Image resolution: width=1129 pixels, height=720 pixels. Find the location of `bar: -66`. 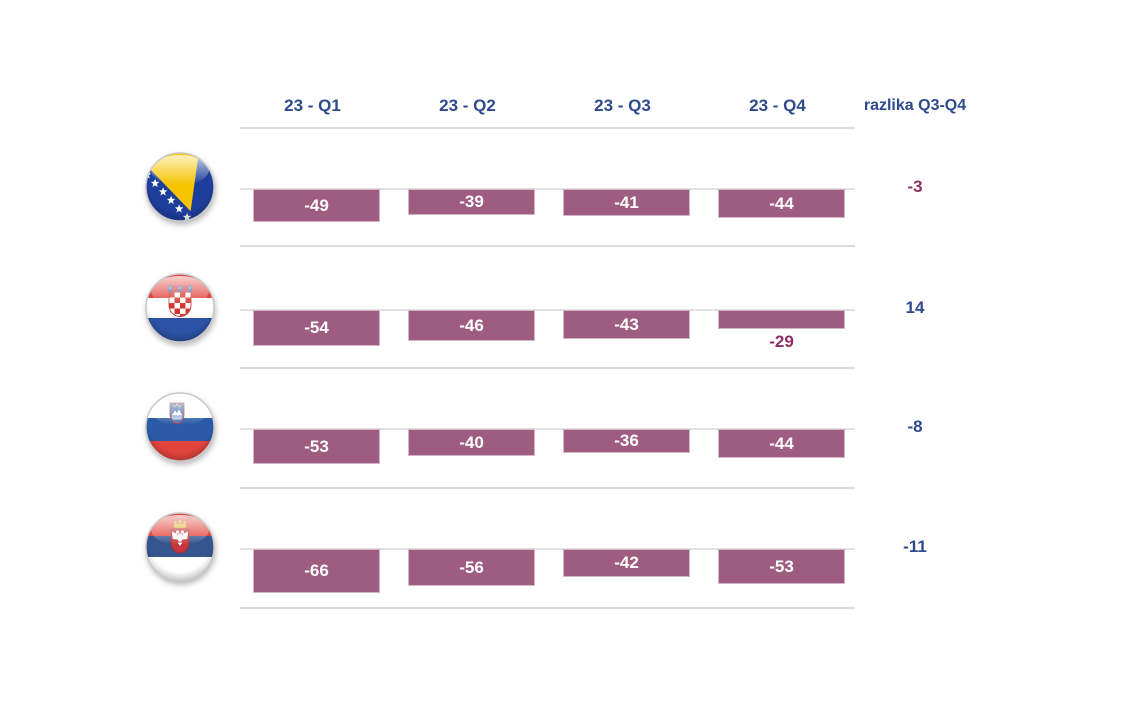

bar: -66 is located at coordinates (316, 571).